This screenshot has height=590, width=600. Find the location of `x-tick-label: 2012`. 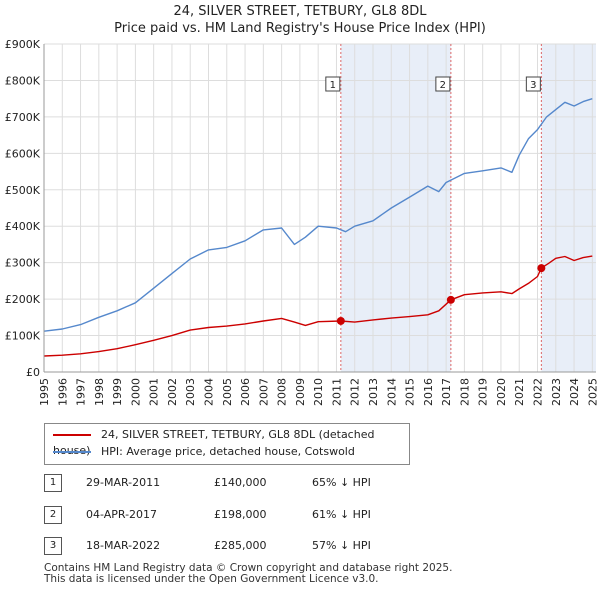

x-tick-label: 2012 is located at coordinates (355, 392).